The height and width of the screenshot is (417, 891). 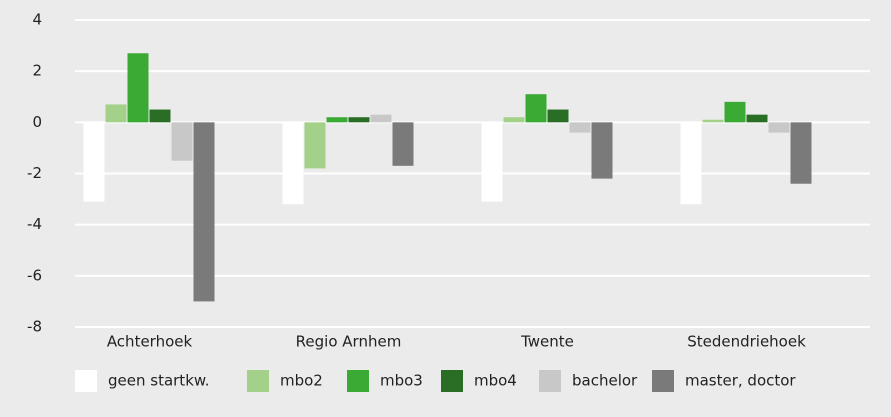 What do you see at coordinates (159, 381) in the screenshot?
I see `legend-label: geen startkw.` at bounding box center [159, 381].